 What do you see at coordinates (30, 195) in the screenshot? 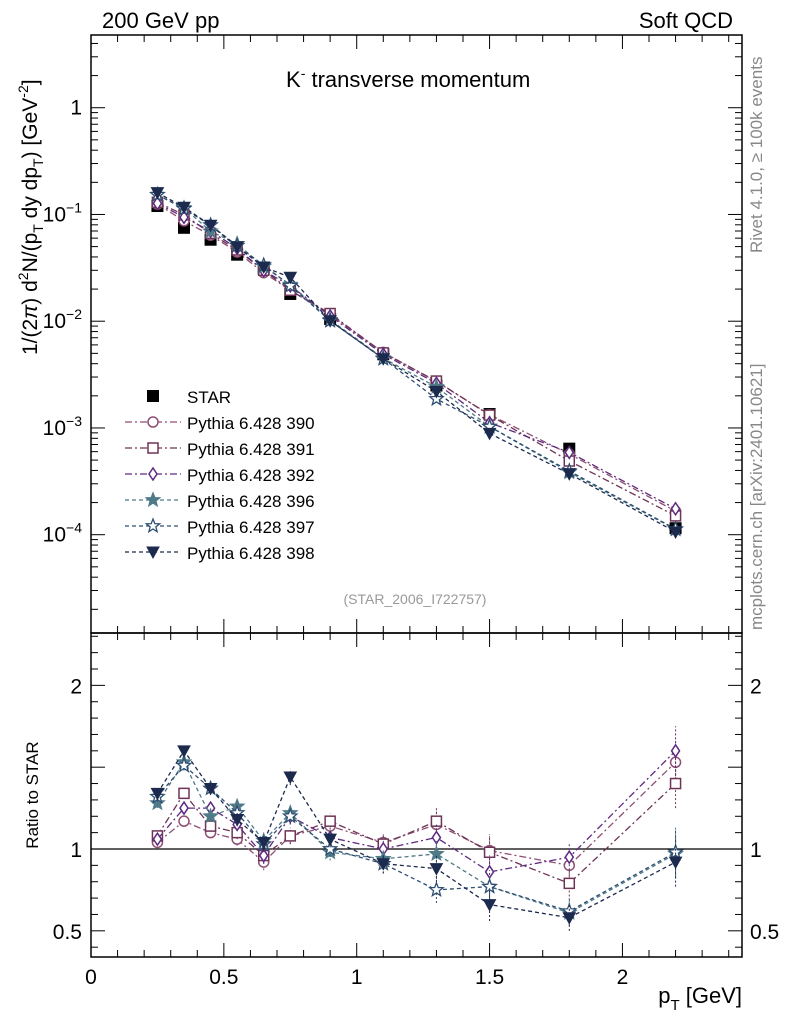
I see `ylabel-part-4: dy dp` at bounding box center [30, 195].